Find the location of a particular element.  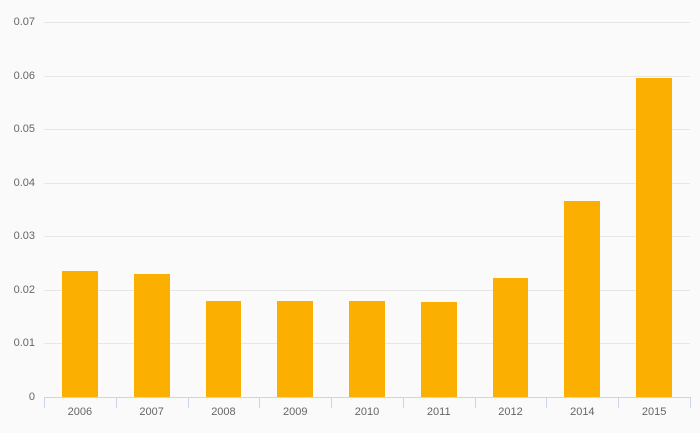

y-axis-tick-label: 0.06 is located at coordinates (24, 75).